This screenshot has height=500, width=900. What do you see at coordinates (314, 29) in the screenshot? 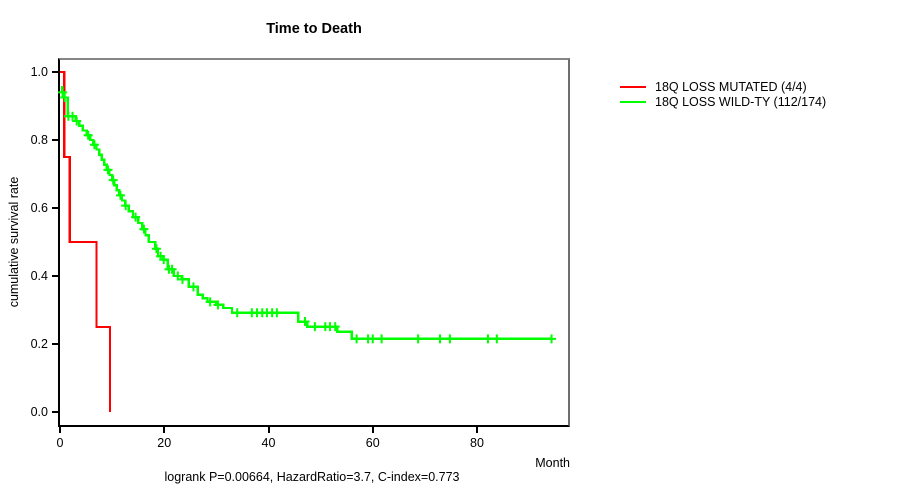
I see `chart-title: Time to Death` at bounding box center [314, 29].